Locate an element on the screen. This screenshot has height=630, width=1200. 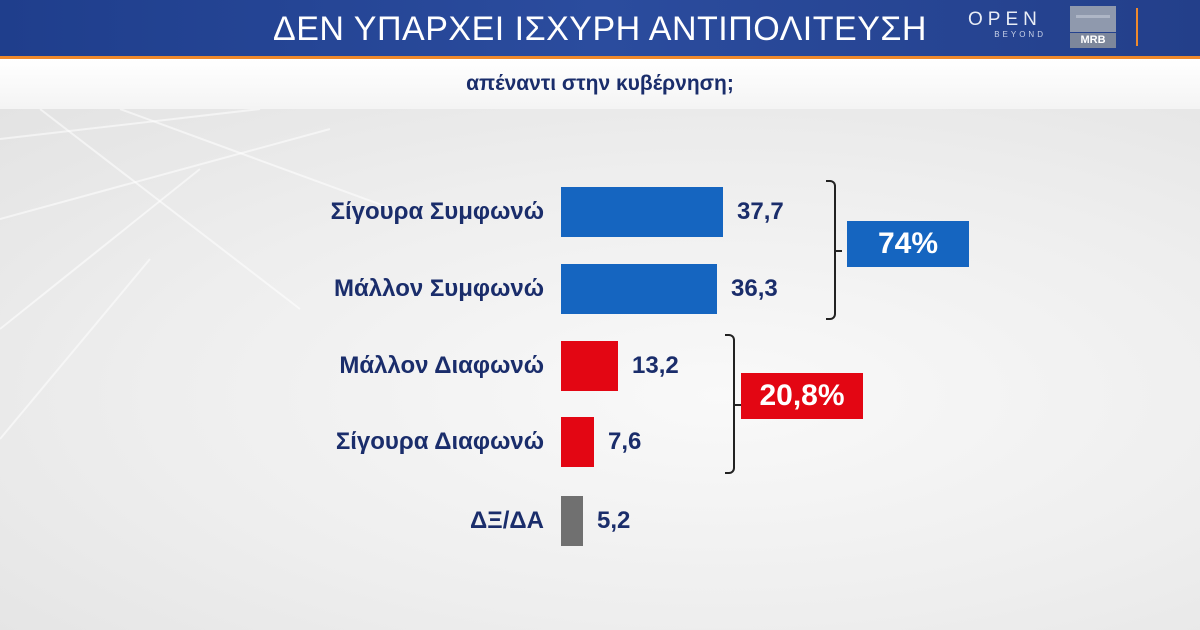
header-bar is located at coordinates (600, 28).